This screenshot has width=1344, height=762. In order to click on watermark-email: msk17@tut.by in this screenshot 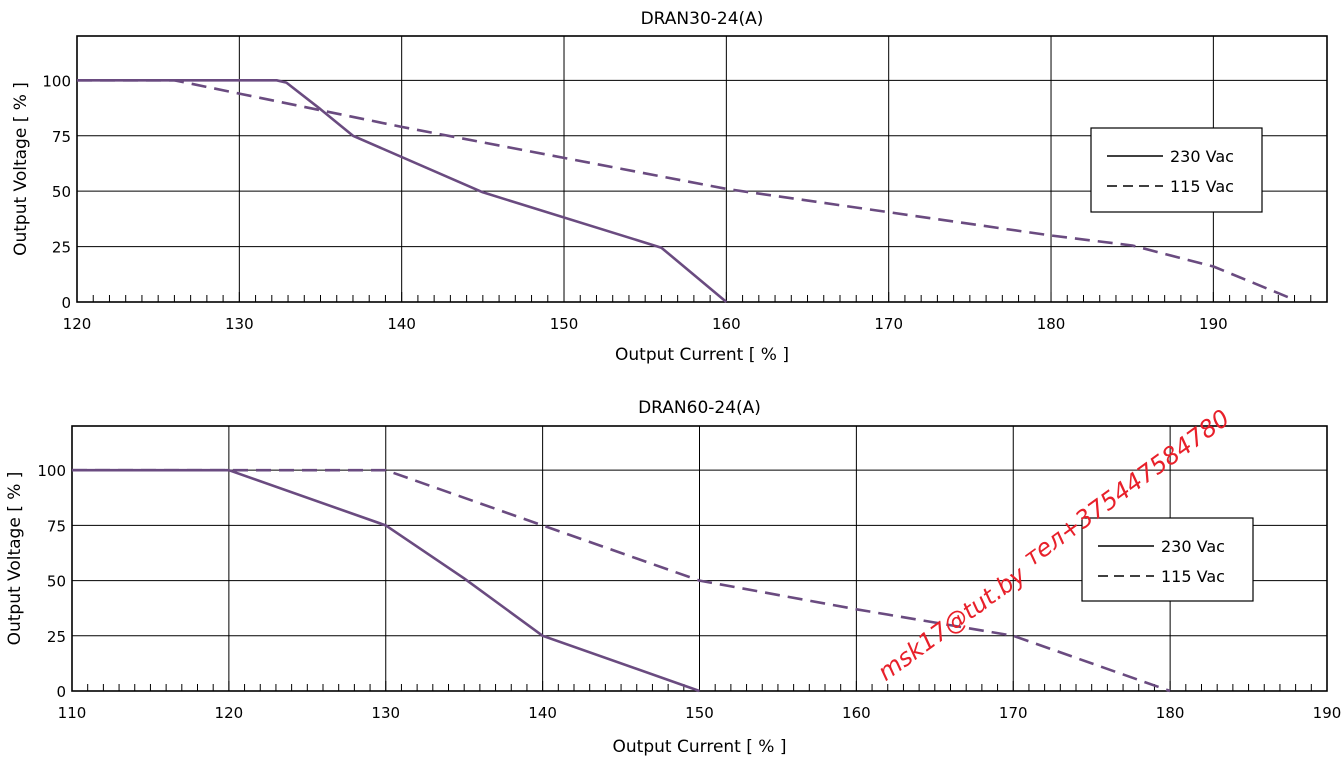, I will do `click(952, 623)`.